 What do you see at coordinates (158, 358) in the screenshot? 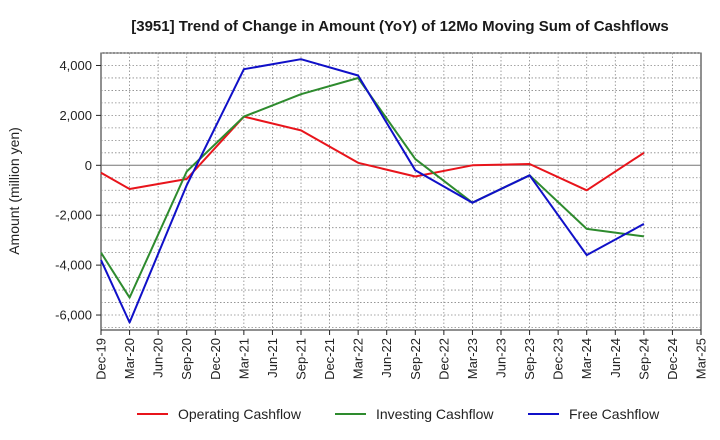
I see `x-tick-label: Jun-20` at bounding box center [158, 358].